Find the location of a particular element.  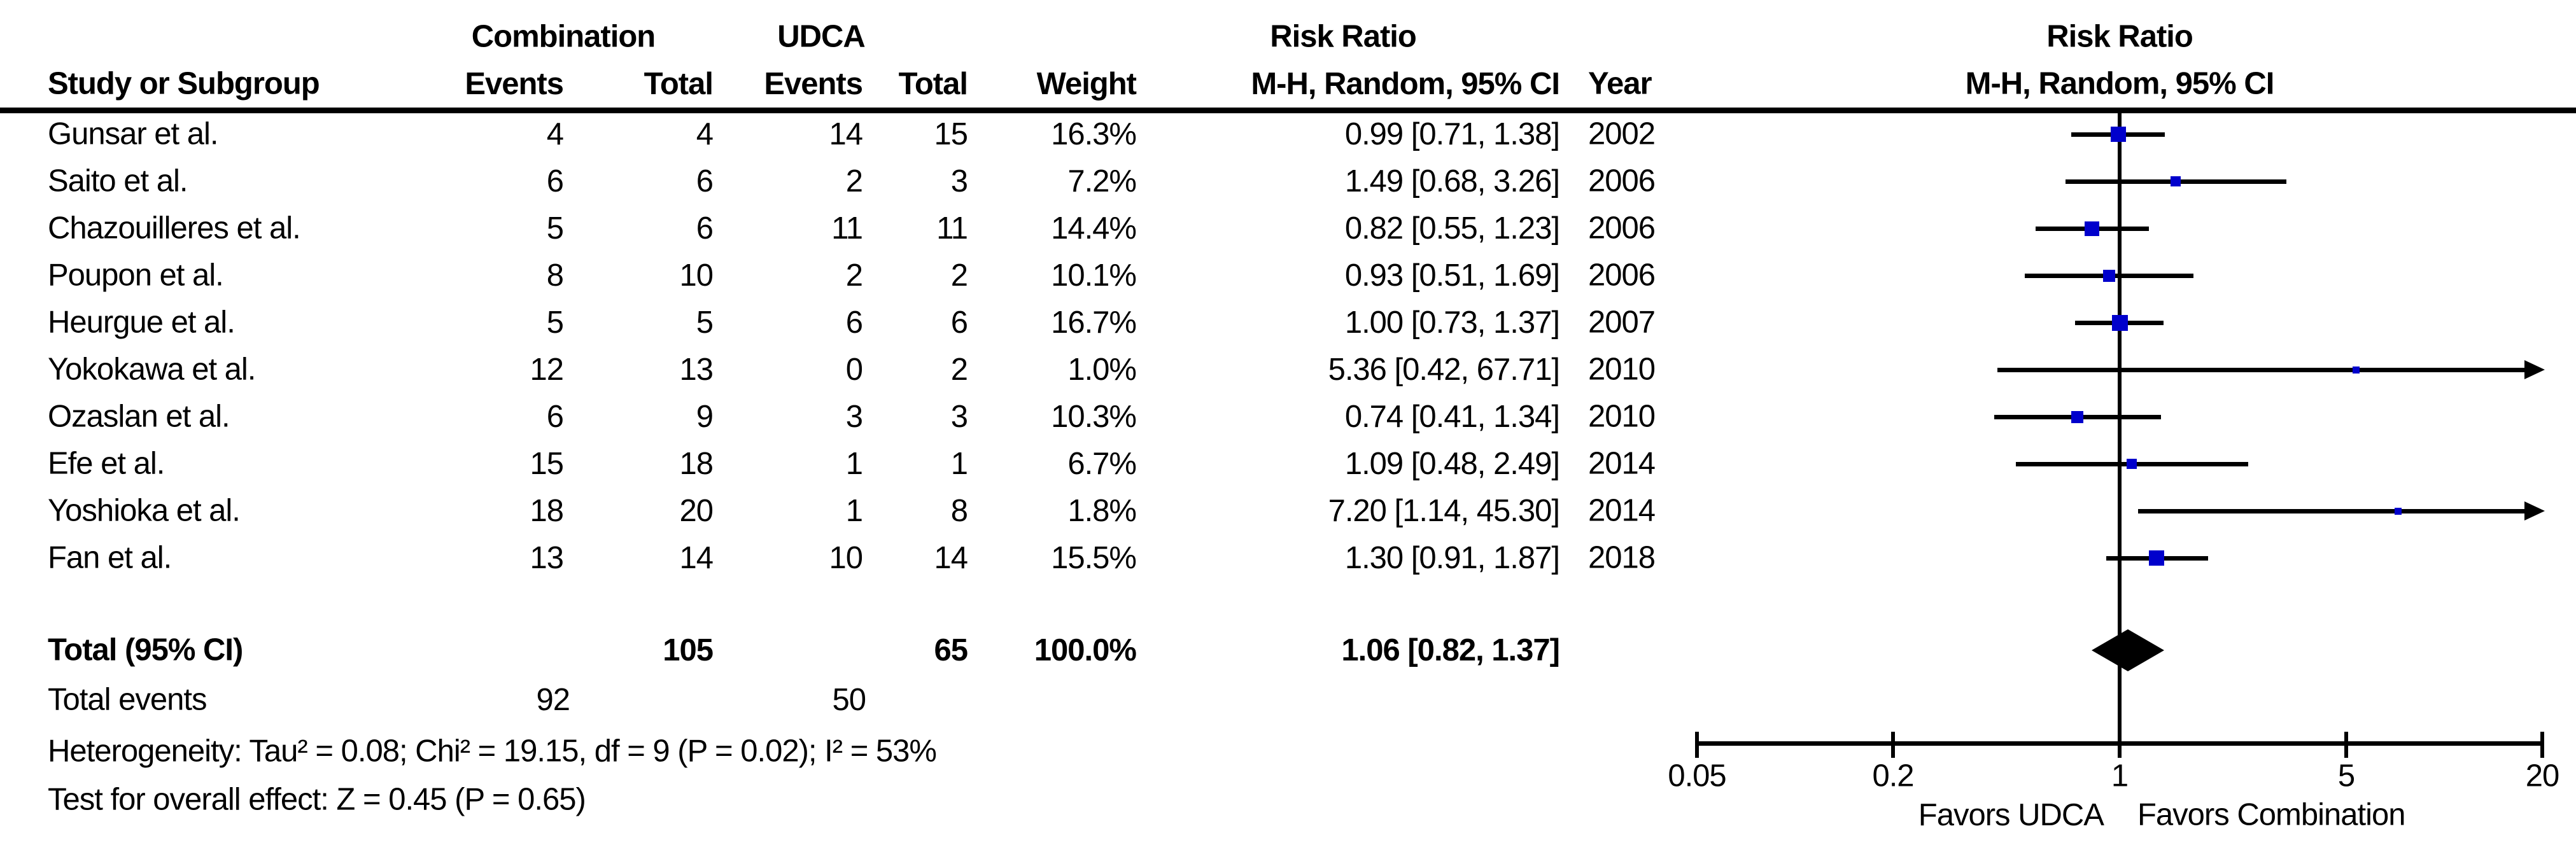

col-header-study: Study or Subgroup is located at coordinates (184, 83).